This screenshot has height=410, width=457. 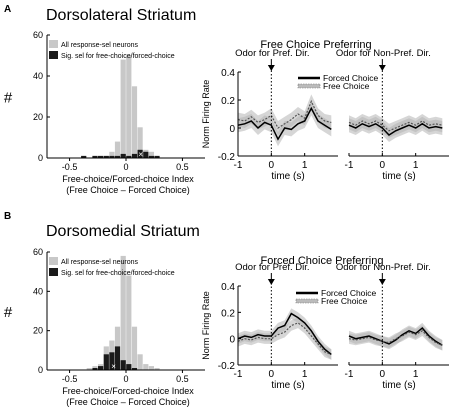 What do you see at coordinates (383, 267) in the screenshot?
I see `psth-annotation-b-r: Odor for Non-Pref. Dir.` at bounding box center [383, 267].